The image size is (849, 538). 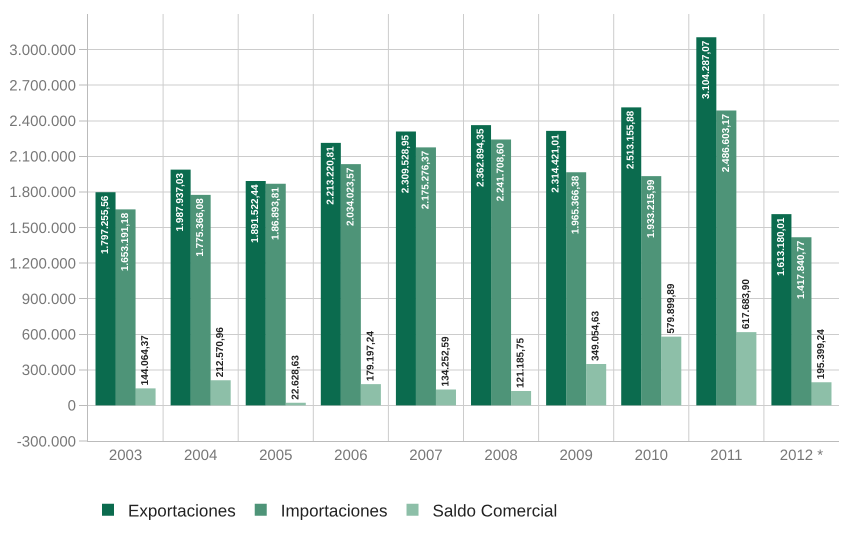 What do you see at coordinates (330, 175) in the screenshot?
I see `data-label: 2.213.220,81` at bounding box center [330, 175].